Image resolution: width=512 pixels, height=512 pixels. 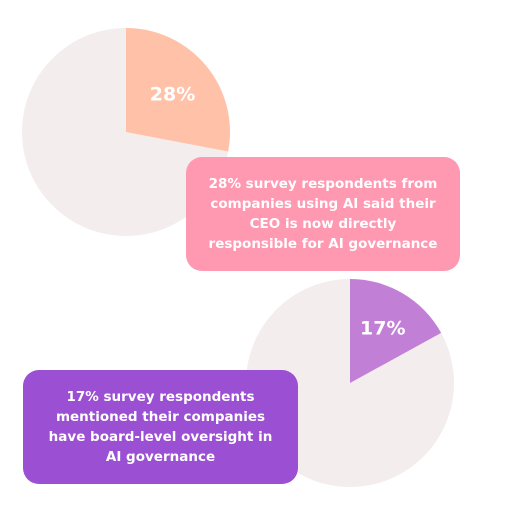 I want to click on pie-slice-ceo-responsible, so click(x=178, y=90).